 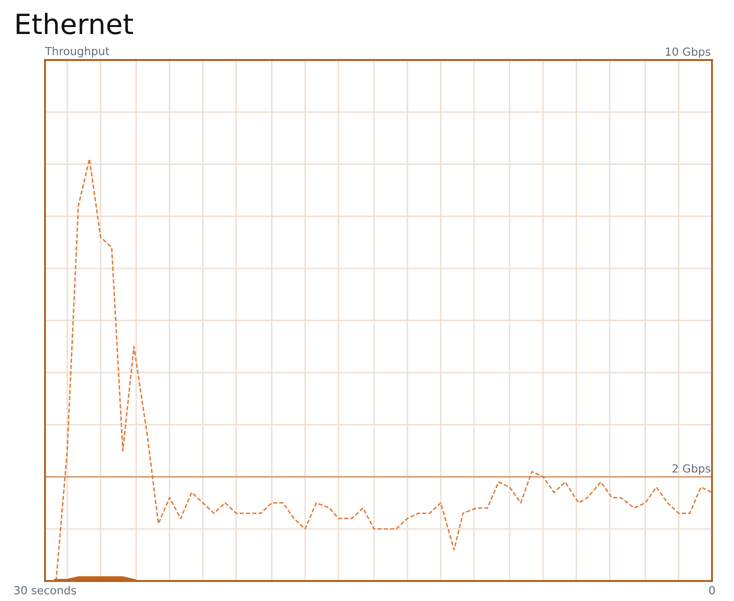 I want to click on y-tick-label: 2 Gbps, so click(x=691, y=469).